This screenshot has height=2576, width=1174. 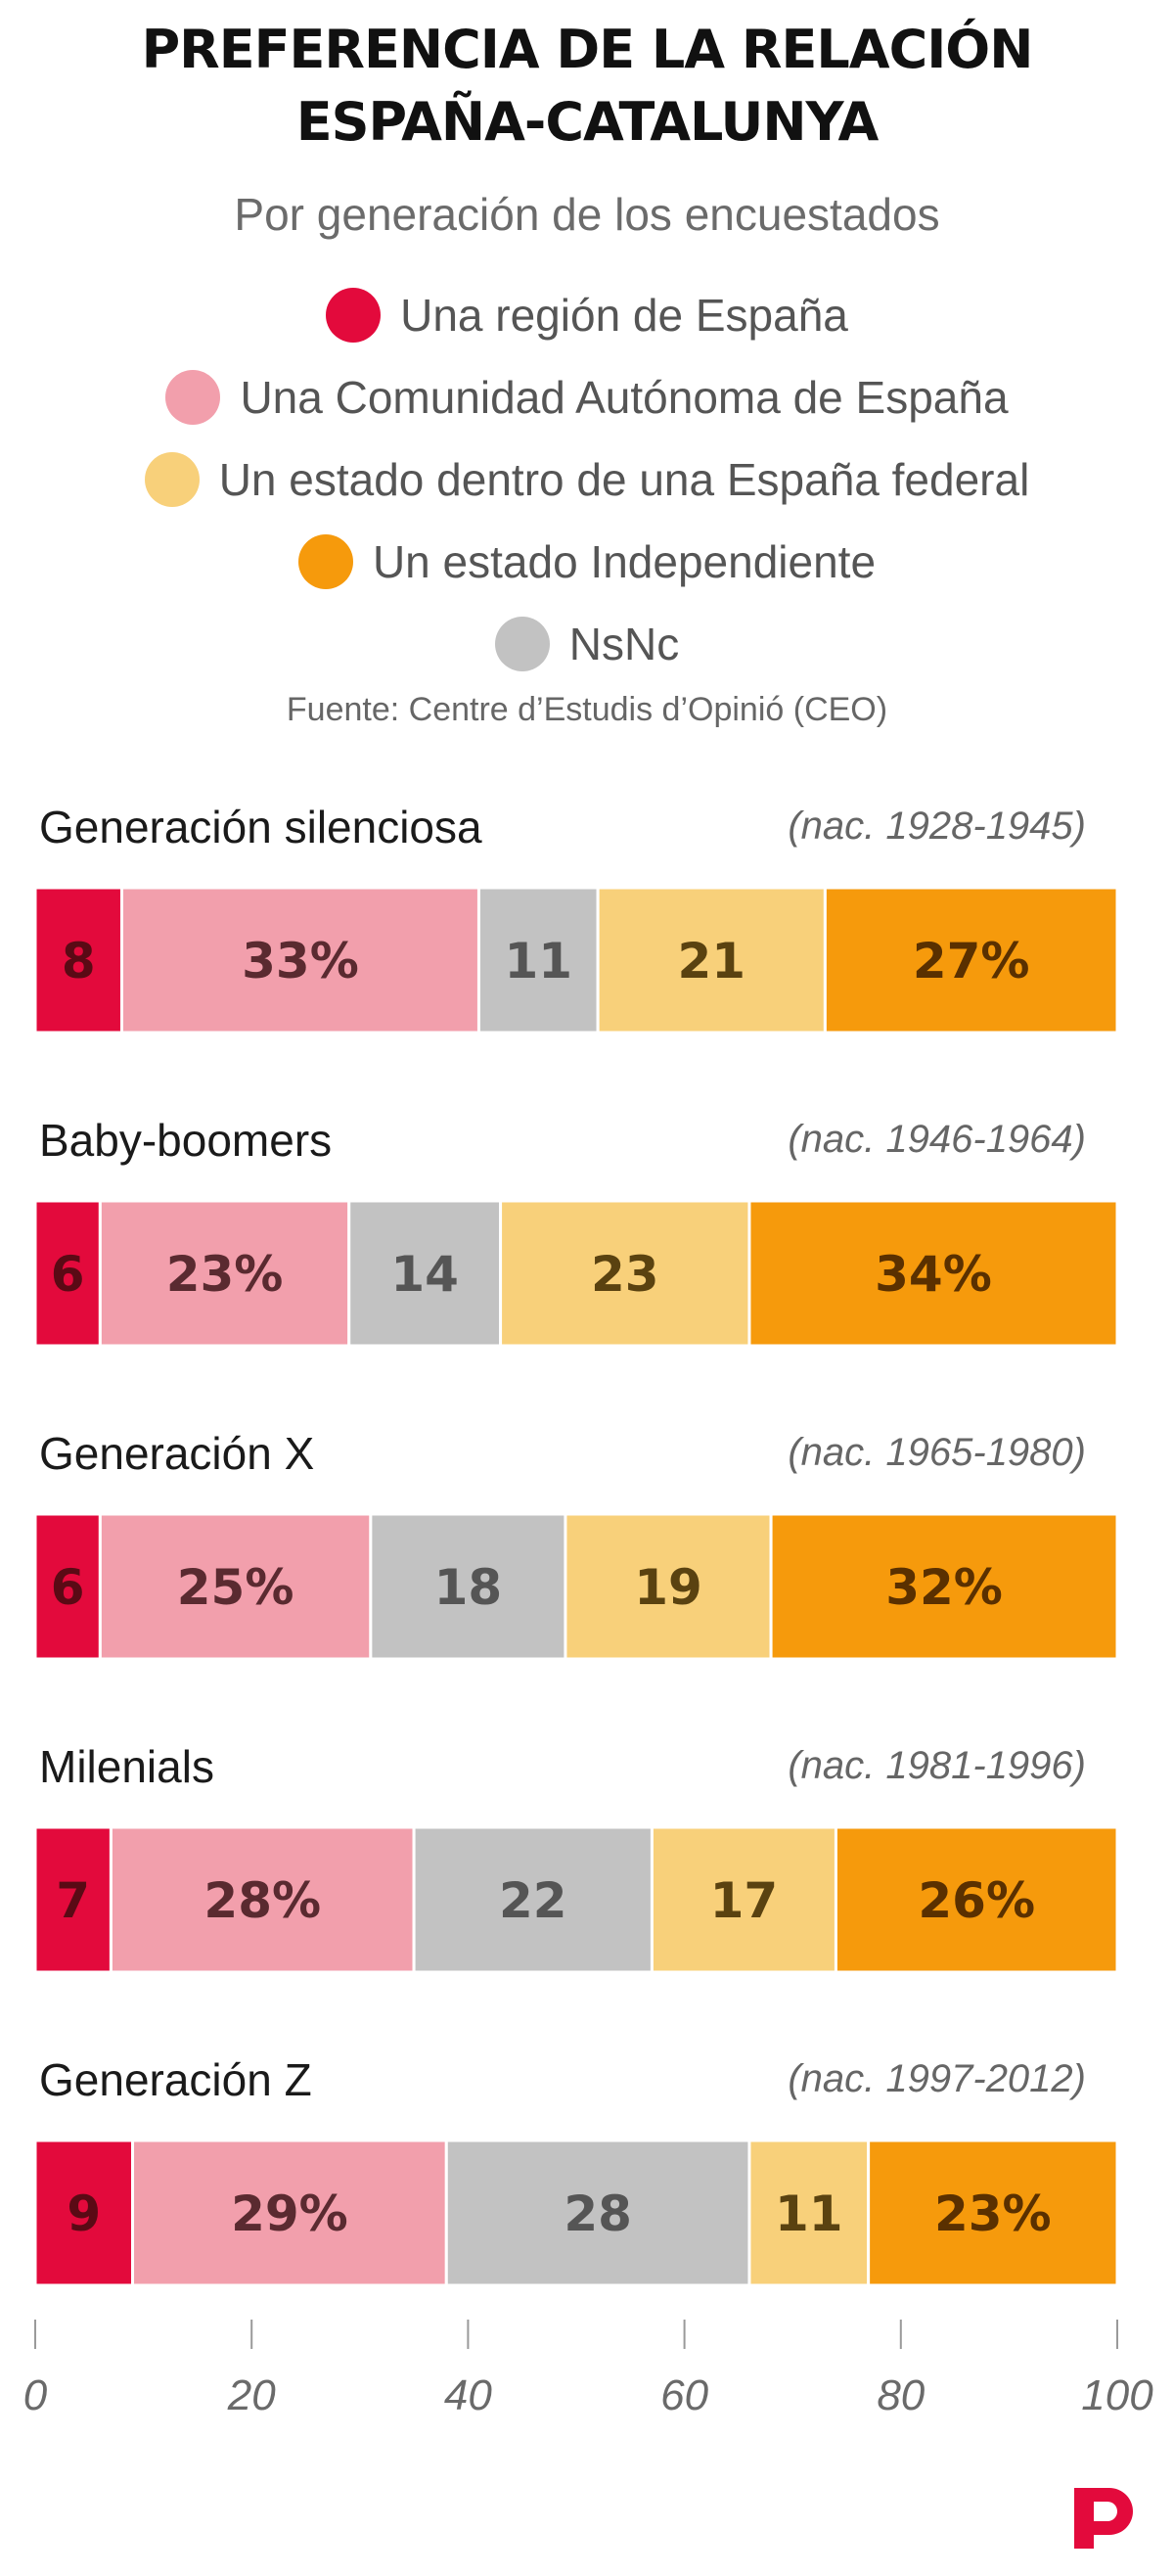 I want to click on group-label-silenciosa: Generación silenciosa, so click(x=260, y=827).